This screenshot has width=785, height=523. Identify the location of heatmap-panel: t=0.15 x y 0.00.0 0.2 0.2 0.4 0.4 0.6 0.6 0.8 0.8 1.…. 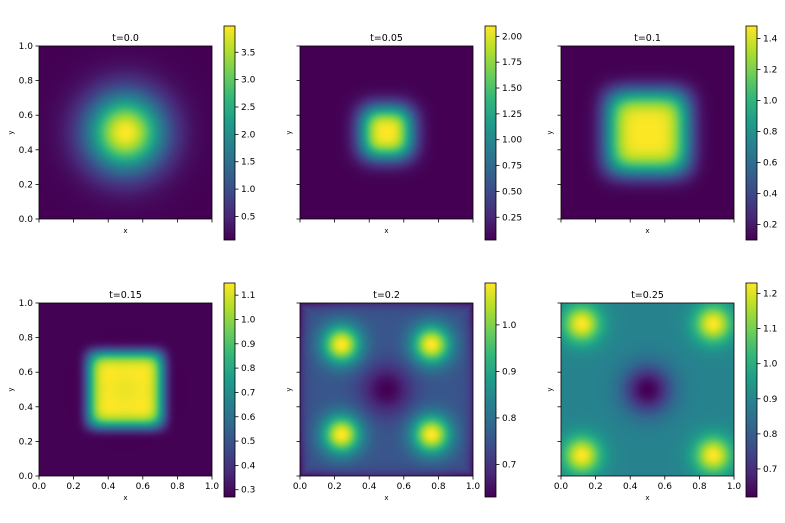
(131, 392).